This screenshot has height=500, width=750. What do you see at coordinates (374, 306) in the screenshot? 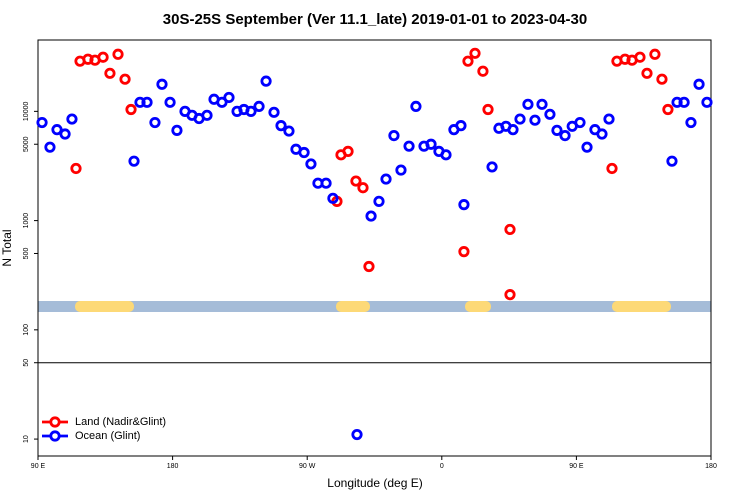
I see `ocean-band` at bounding box center [374, 306].